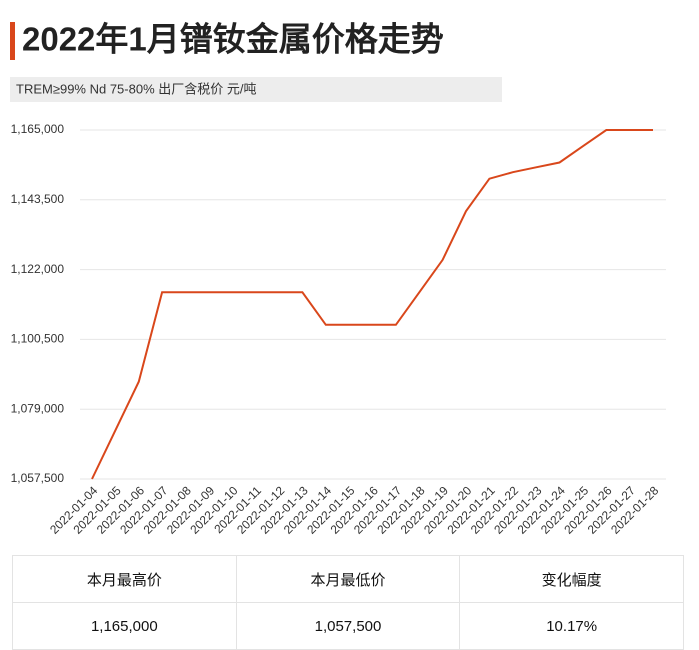 This screenshot has width=699, height=650. What do you see at coordinates (124, 579) in the screenshot?
I see `header-cell: 本月最高价` at bounding box center [124, 579].